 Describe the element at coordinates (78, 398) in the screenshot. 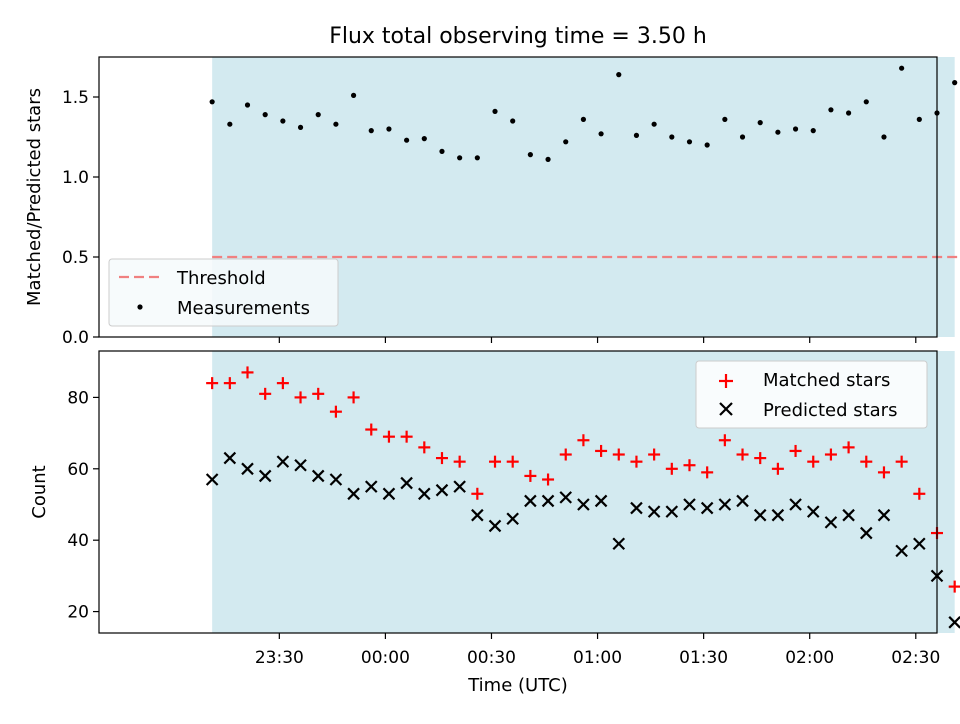

I see `bottom-y-tick-label: 80` at that location.